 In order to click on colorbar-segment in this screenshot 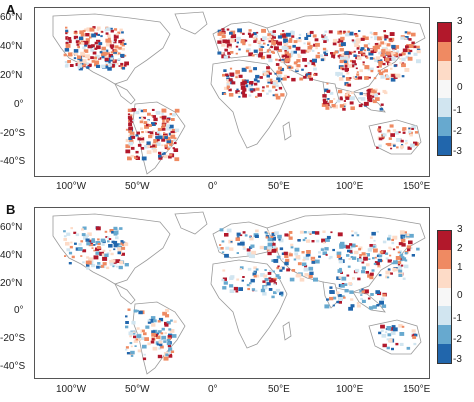, I will do `click(444, 70)`.